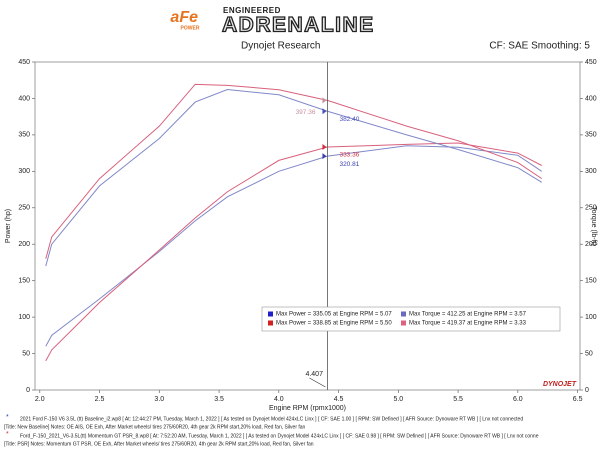 This screenshot has height=450, width=600. Describe the element at coordinates (591, 317) in the screenshot. I see `y2-tick-label: 100` at that location.